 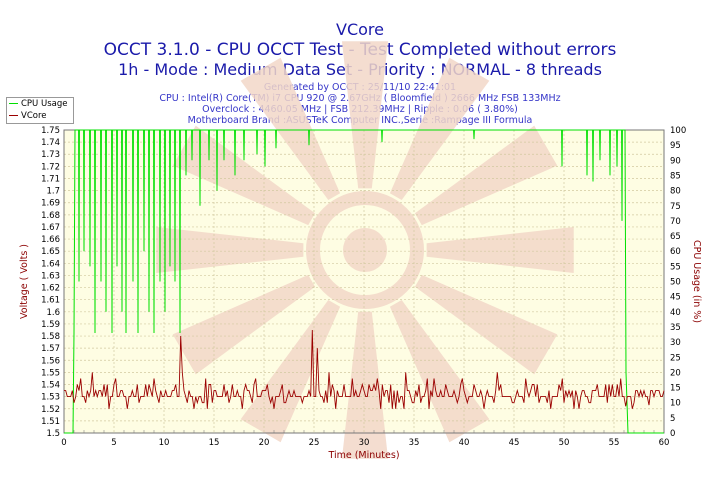 I want to click on x-tick-label: 45, so click(x=514, y=443).